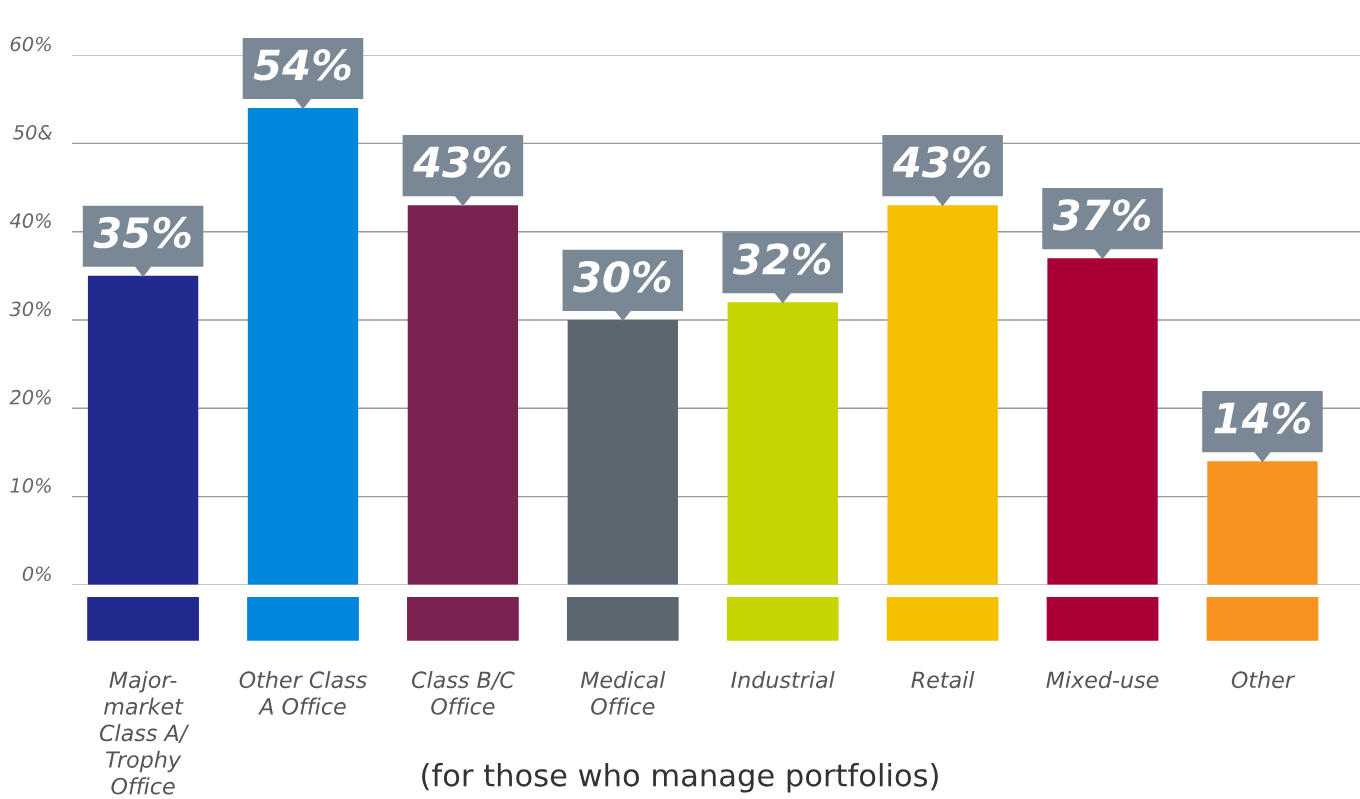  I want to click on y-tick-label: 20%, so click(30, 397).